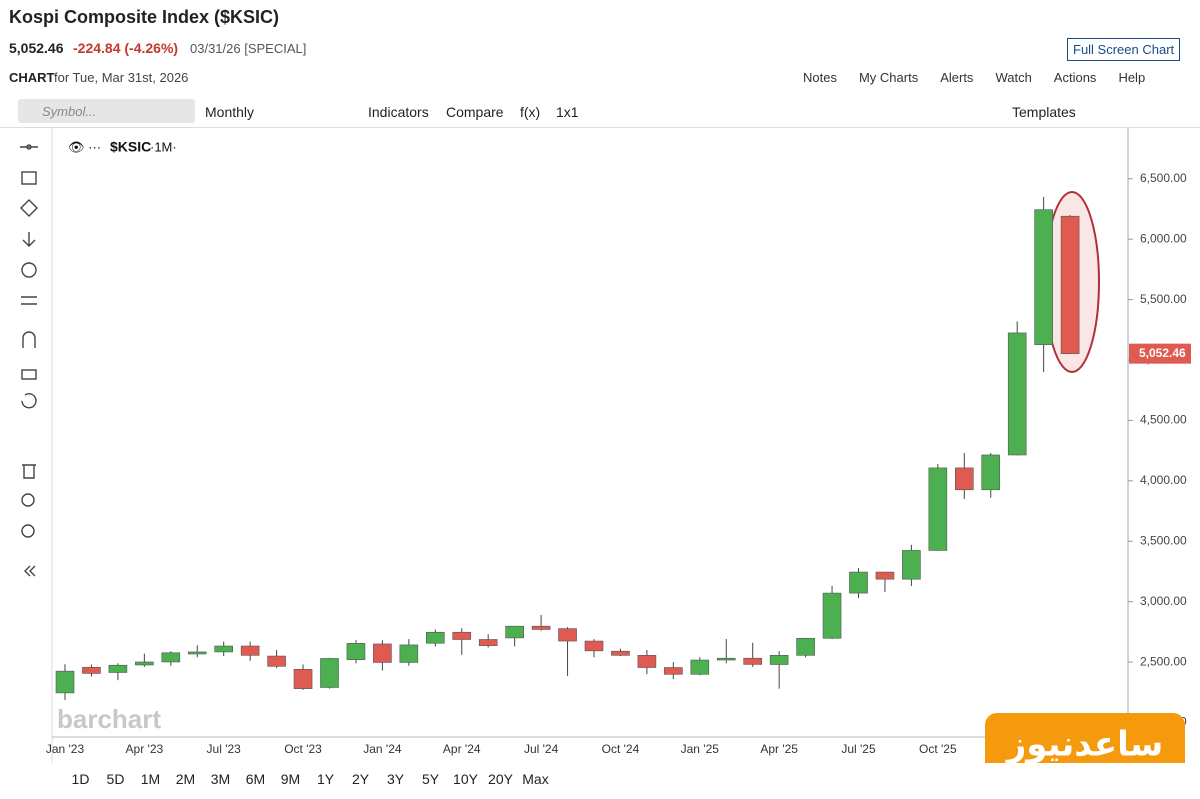 Image resolution: width=1200 pixels, height=799 pixels. What do you see at coordinates (1124, 49) in the screenshot?
I see `fullscreen-button: Full Screen Chart` at bounding box center [1124, 49].